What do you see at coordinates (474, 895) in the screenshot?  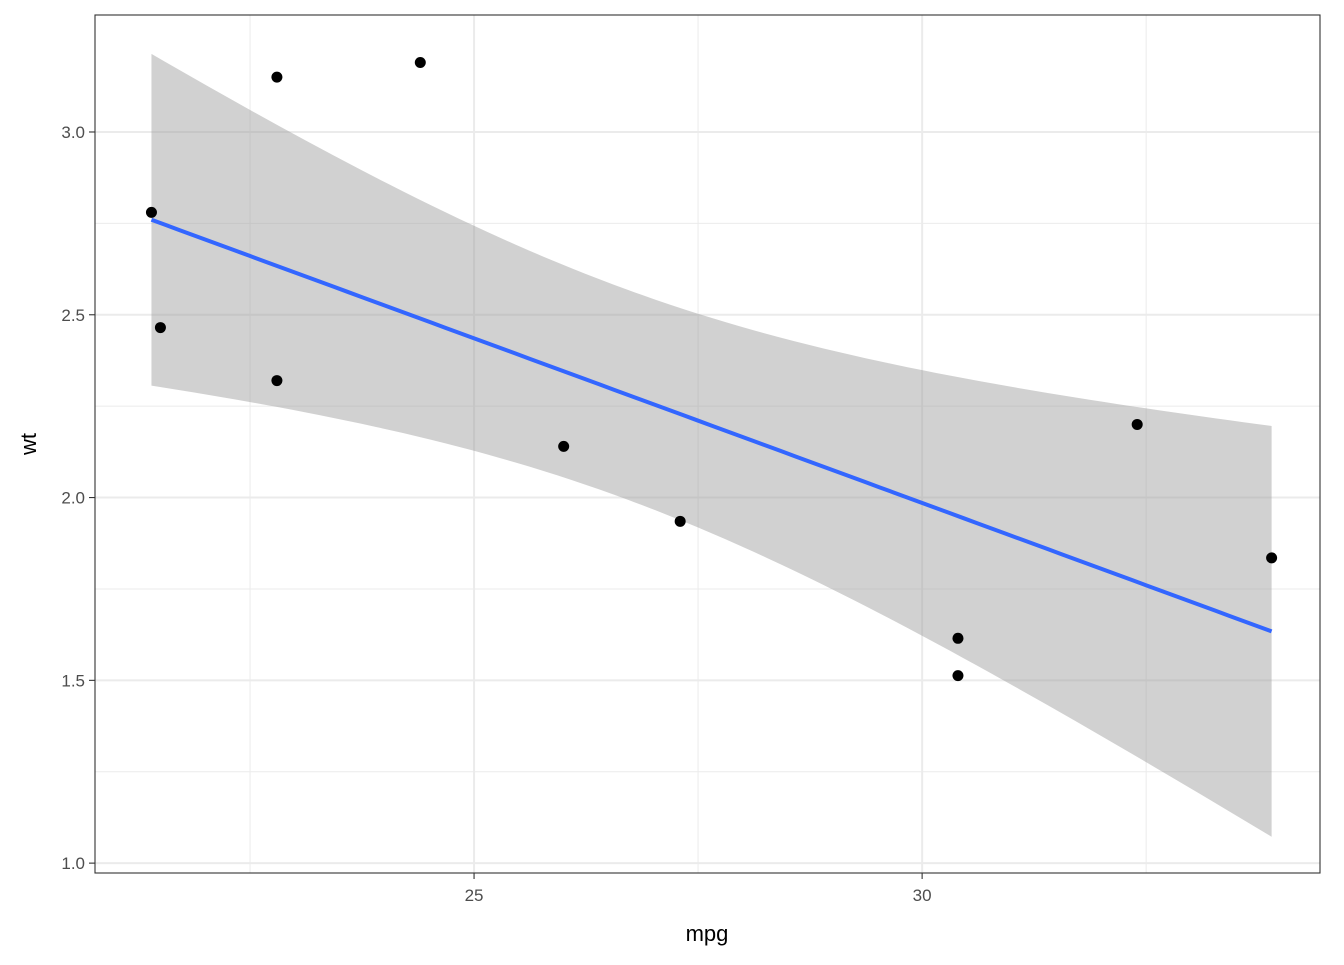 I see `x-tick-label: 25` at bounding box center [474, 895].